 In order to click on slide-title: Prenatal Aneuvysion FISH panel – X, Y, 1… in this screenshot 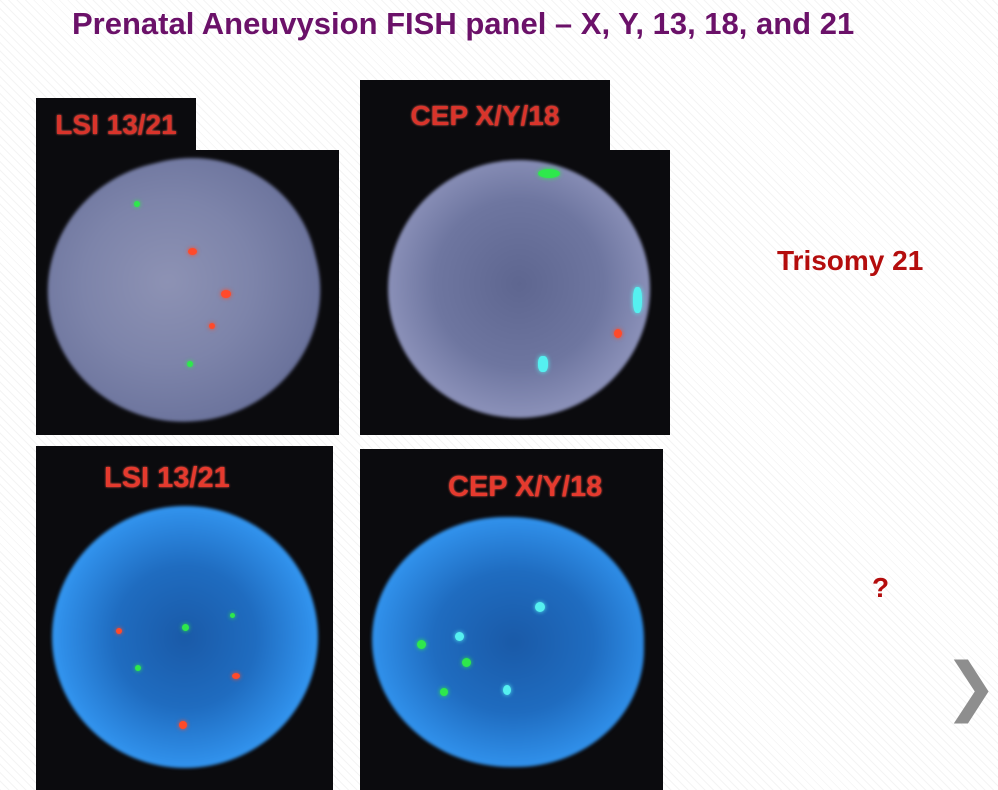, I will do `click(463, 23)`.